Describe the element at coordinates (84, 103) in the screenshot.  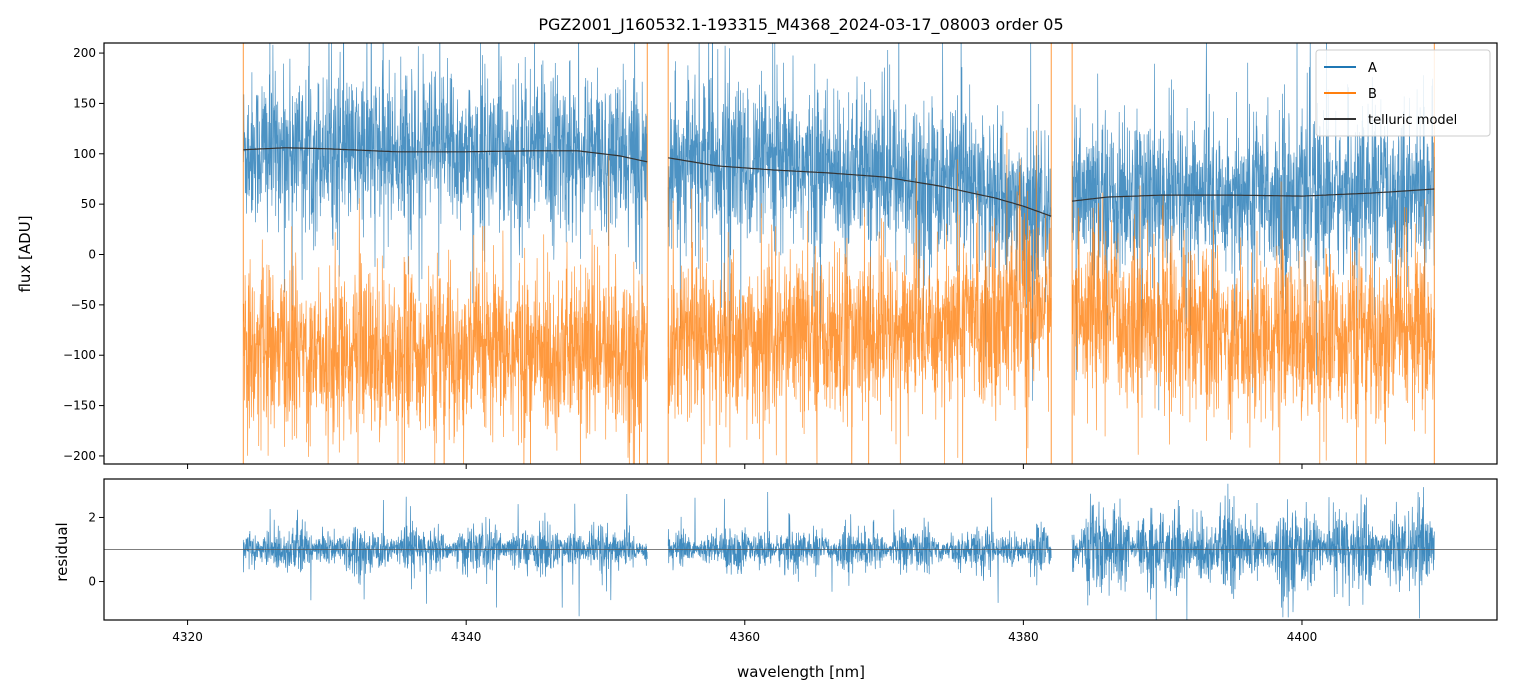
I see `flux-y-tick-label: 150` at that location.